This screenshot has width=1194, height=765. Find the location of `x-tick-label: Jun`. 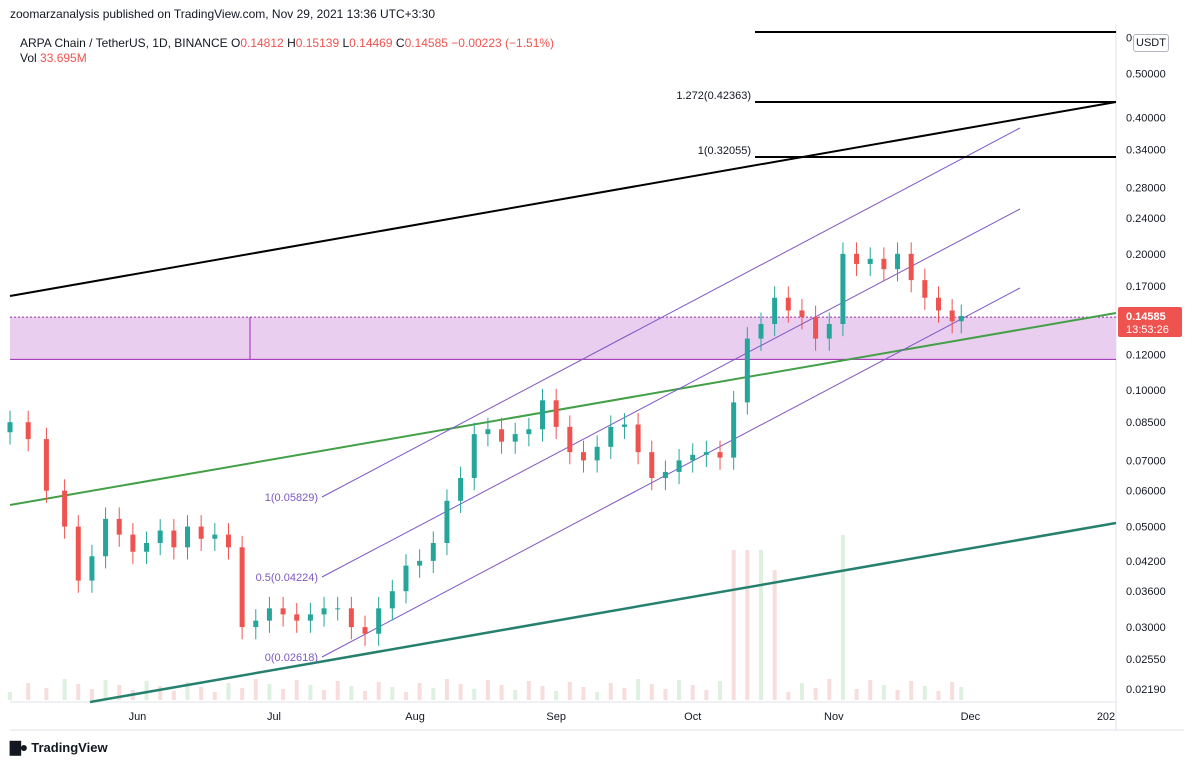

x-tick-label: Jun is located at coordinates (138, 717).